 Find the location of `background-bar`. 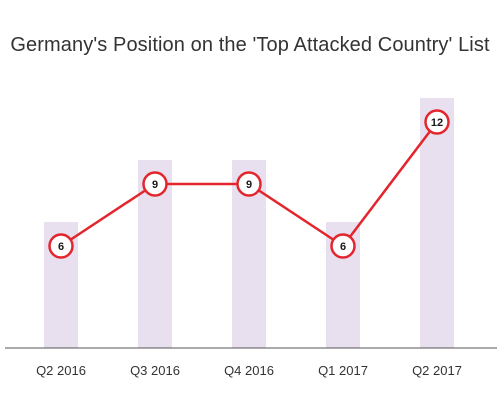

background-bar is located at coordinates (437, 223).